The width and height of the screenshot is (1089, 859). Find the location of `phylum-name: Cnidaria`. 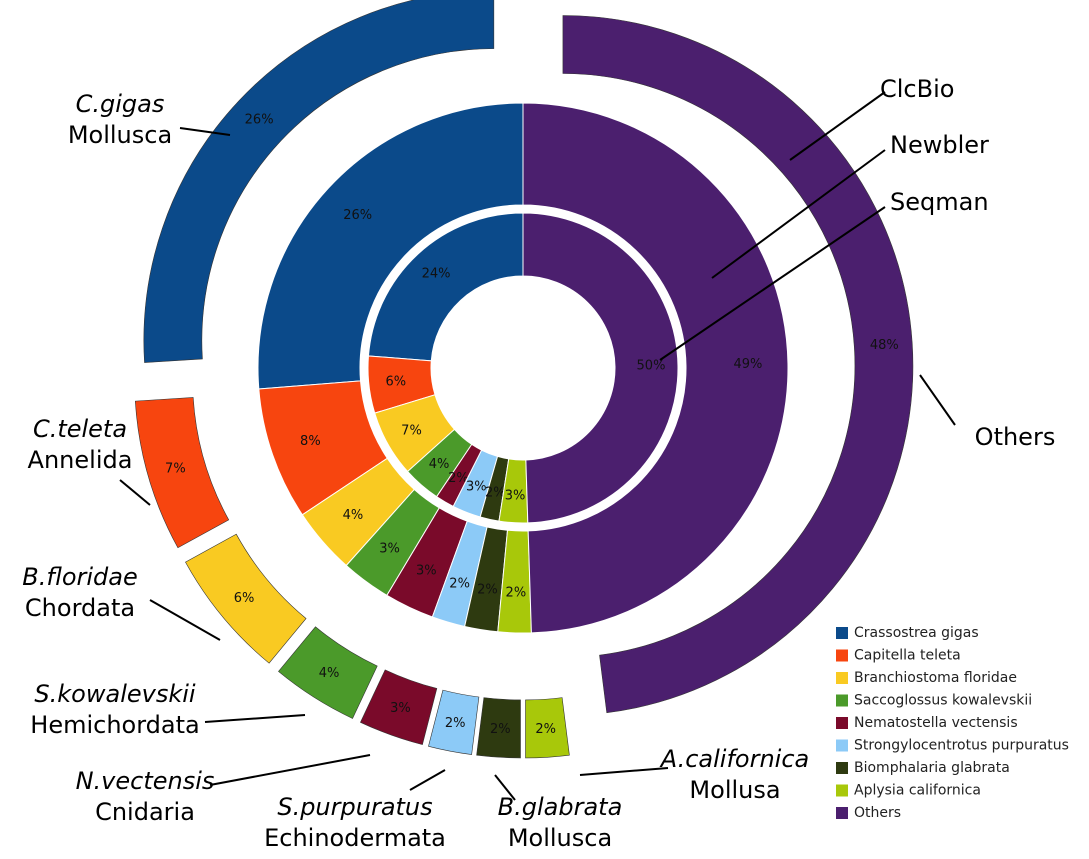

phylum-name: Cnidaria is located at coordinates (145, 812).